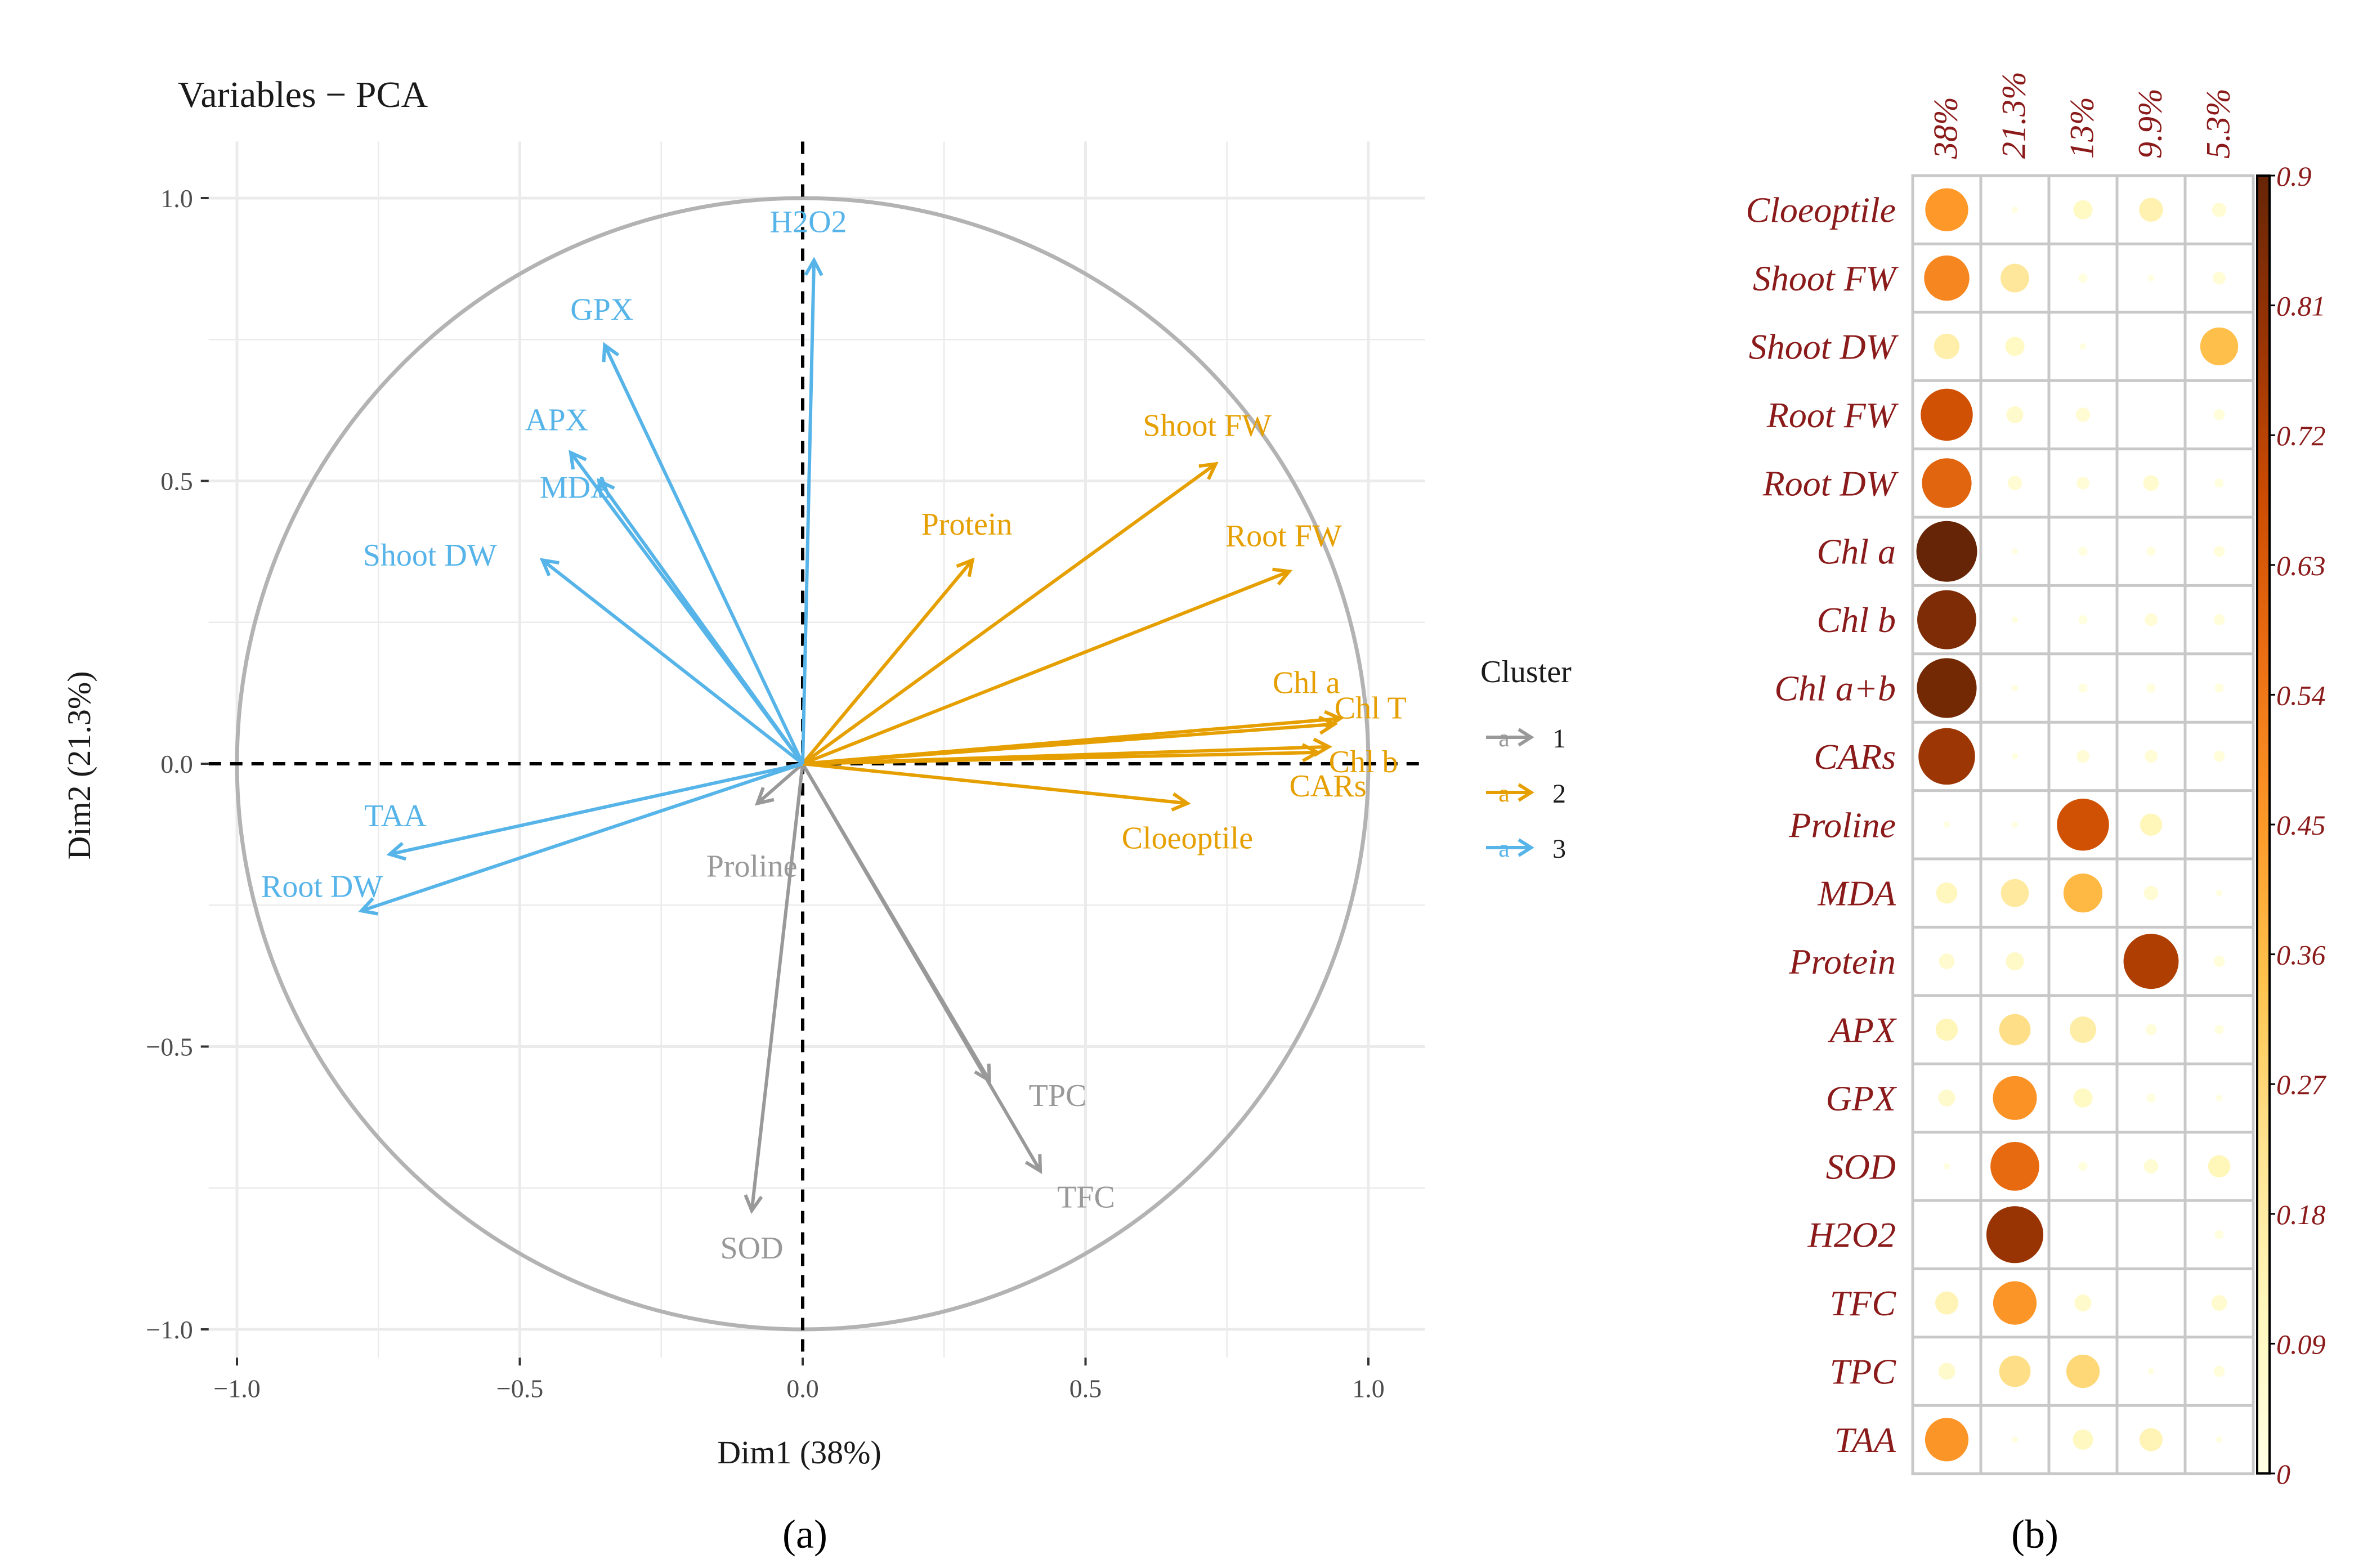  What do you see at coordinates (169, 1047) in the screenshot?
I see `y-tick-label: −0.5` at bounding box center [169, 1047].